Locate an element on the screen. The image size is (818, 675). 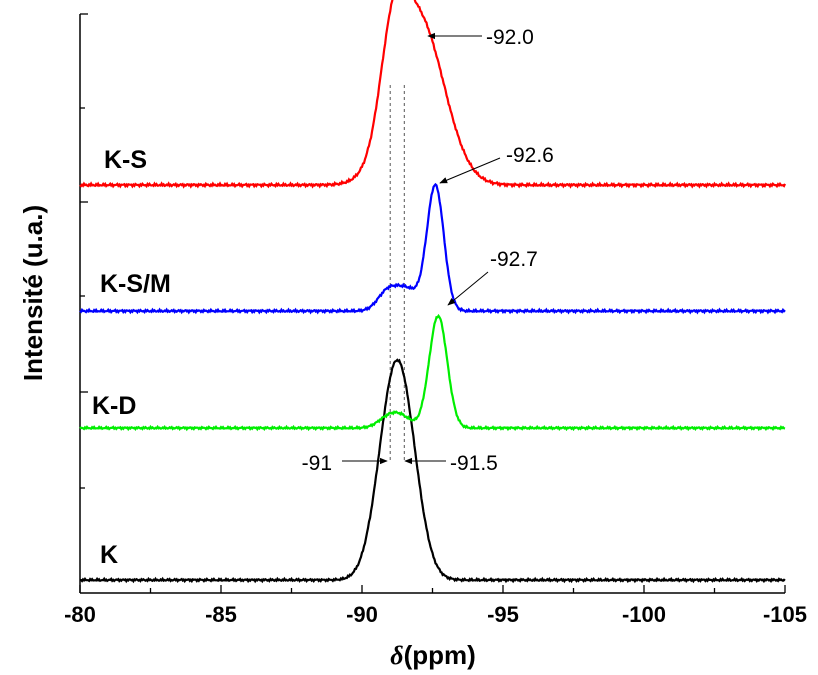
series-label: K-S is located at coordinates (125, 160).